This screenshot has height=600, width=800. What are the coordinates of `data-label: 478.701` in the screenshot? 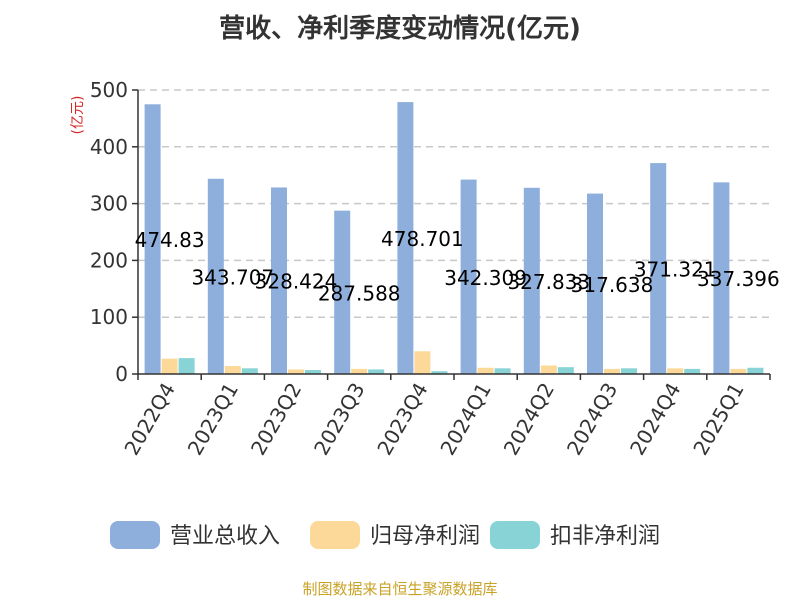 It's located at (422, 239).